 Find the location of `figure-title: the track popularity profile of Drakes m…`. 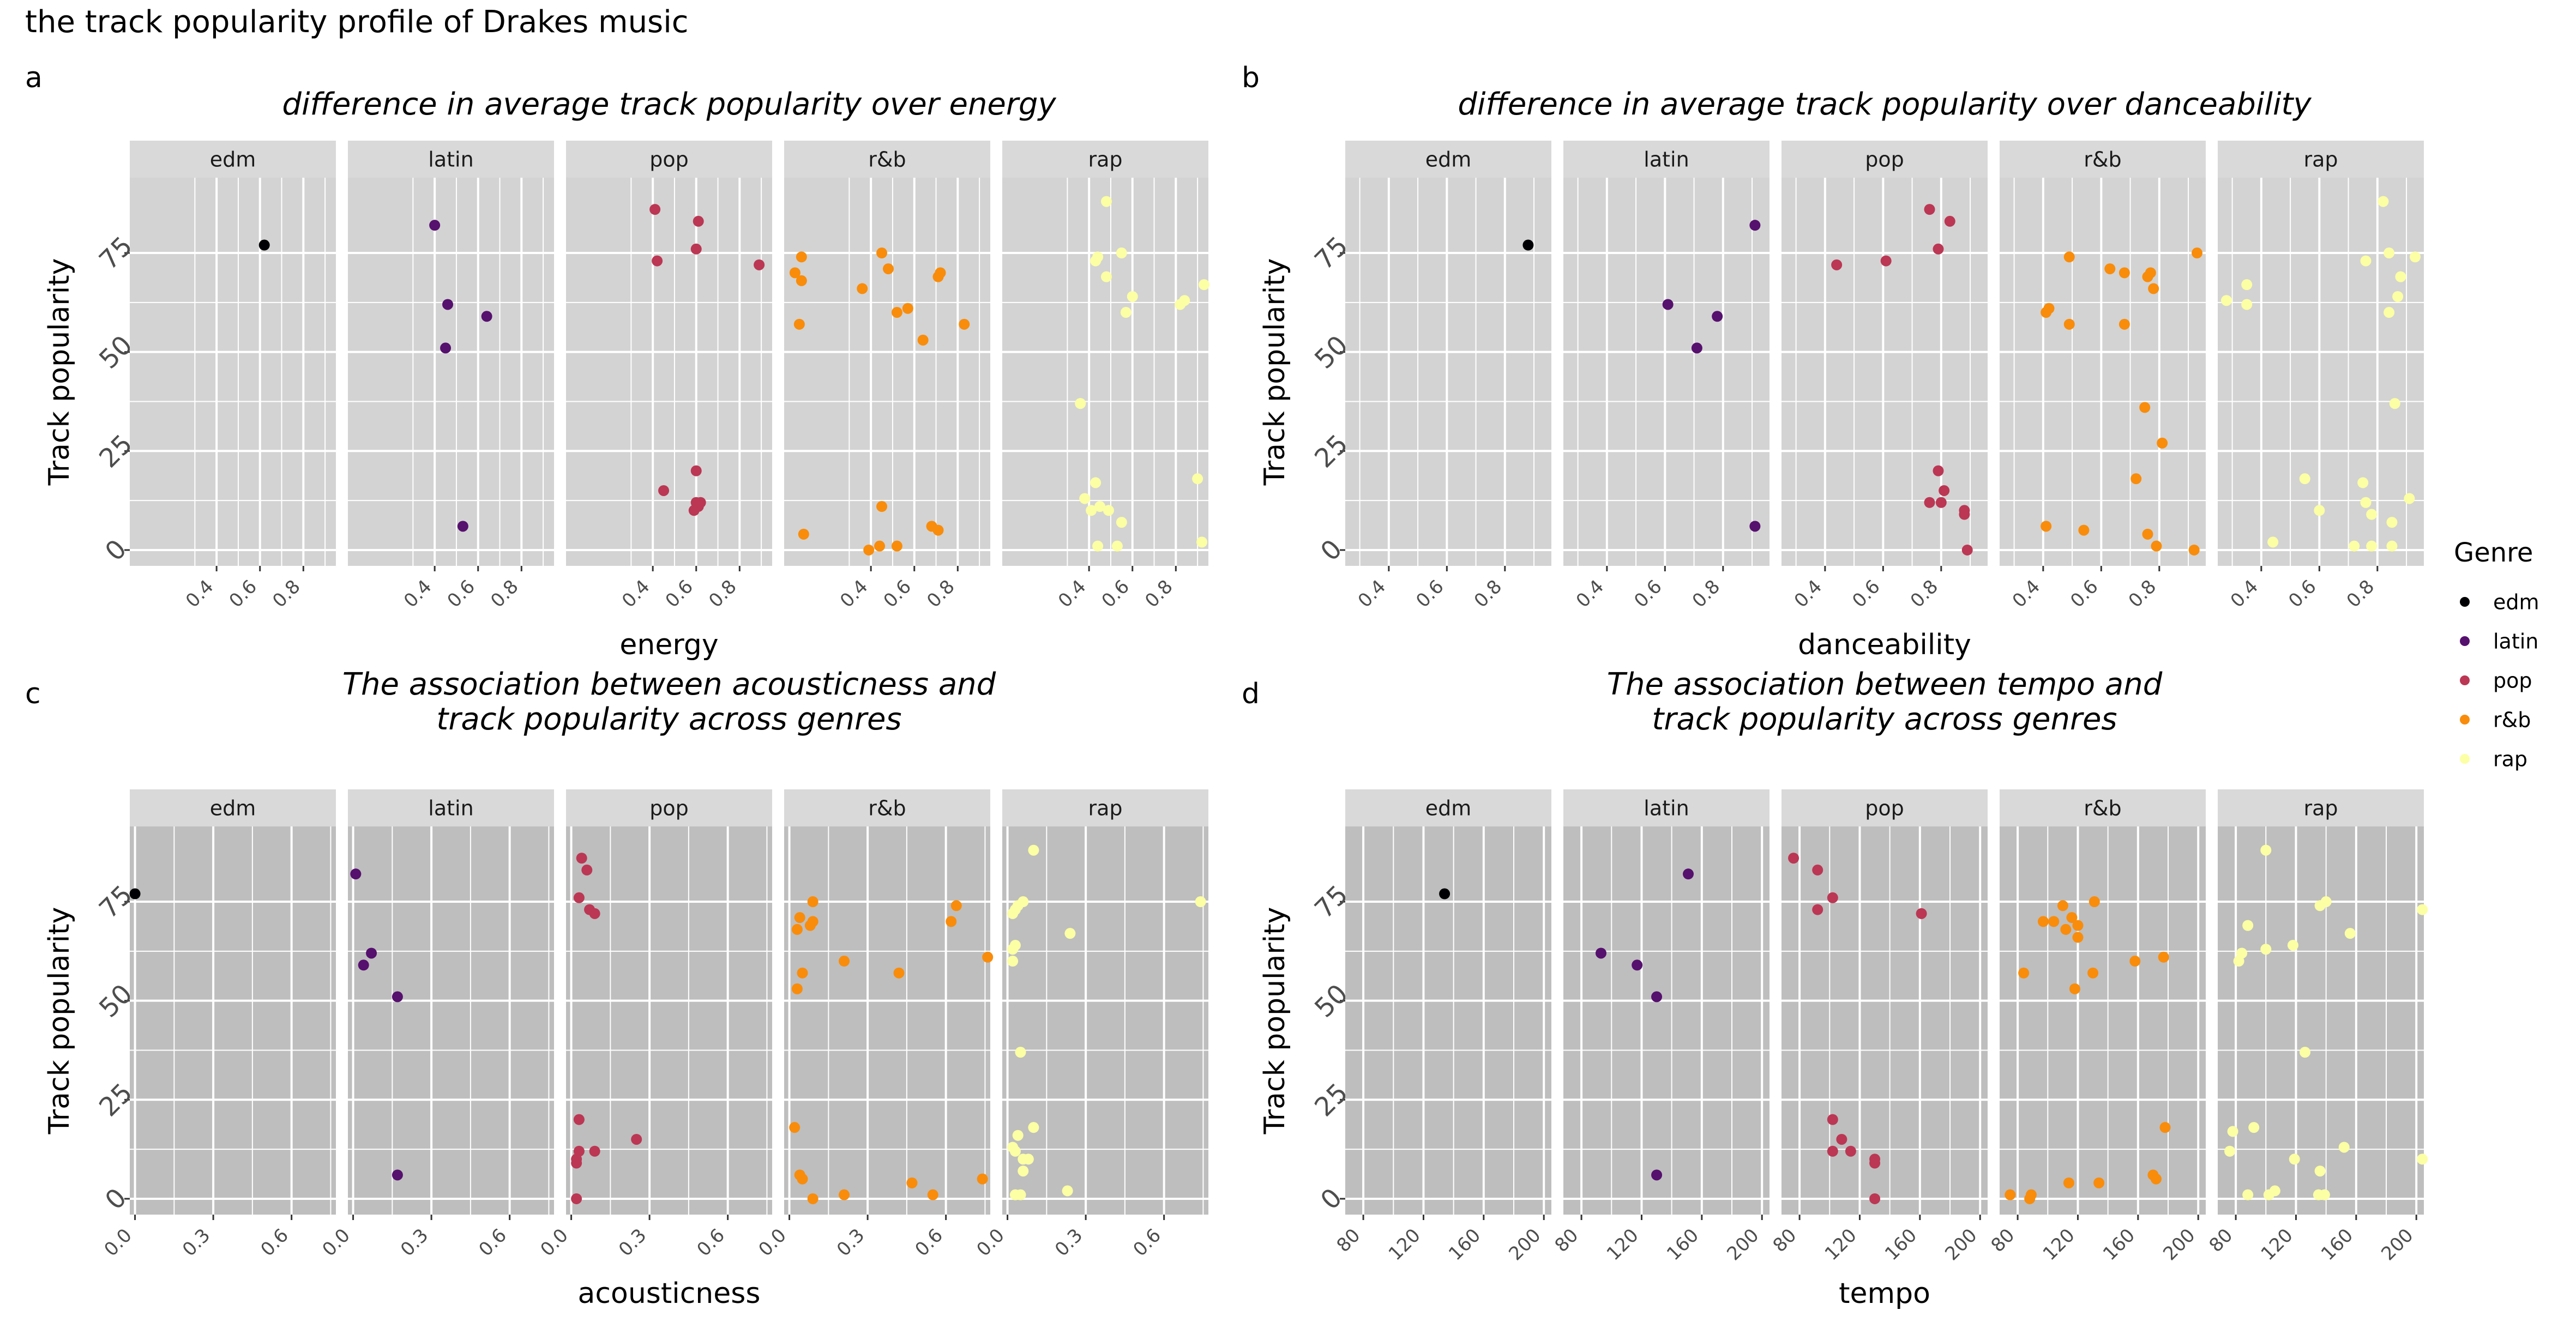

figure-title: the track popularity profile of Drakes m… is located at coordinates (357, 22).